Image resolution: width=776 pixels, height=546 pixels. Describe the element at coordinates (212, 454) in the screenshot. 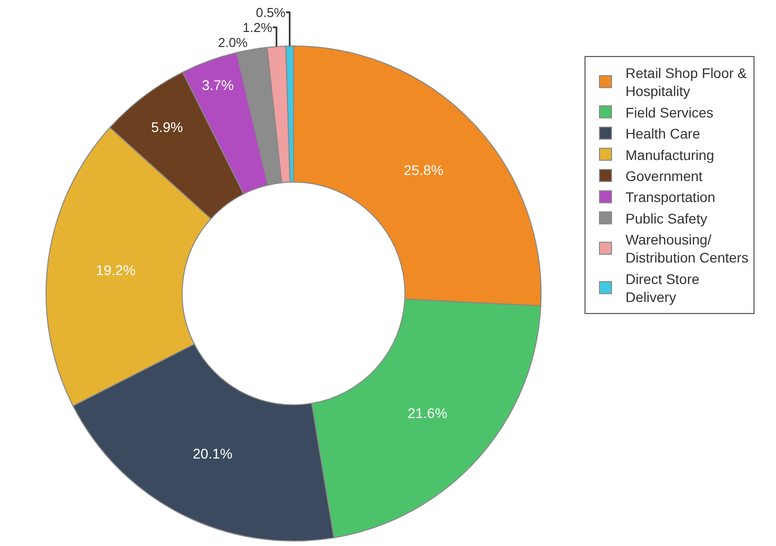

I see `data-label: 20.1%` at that location.